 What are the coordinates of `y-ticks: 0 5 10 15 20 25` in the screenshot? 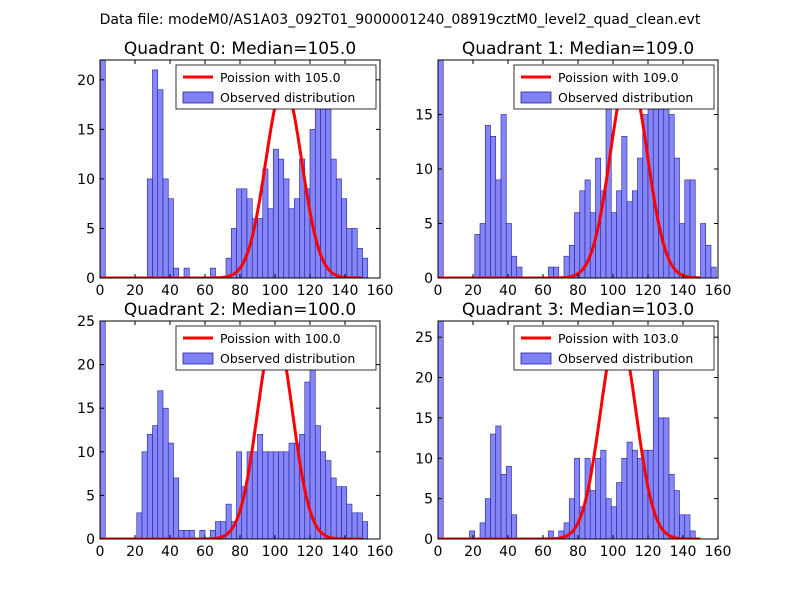 It's located at (228, 431).